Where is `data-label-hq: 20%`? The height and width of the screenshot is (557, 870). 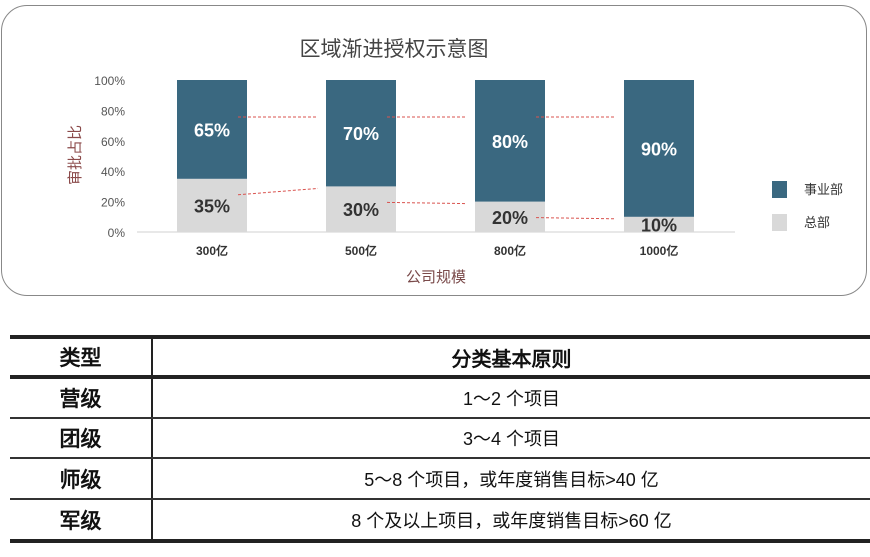 data-label-hq: 20% is located at coordinates (510, 218).